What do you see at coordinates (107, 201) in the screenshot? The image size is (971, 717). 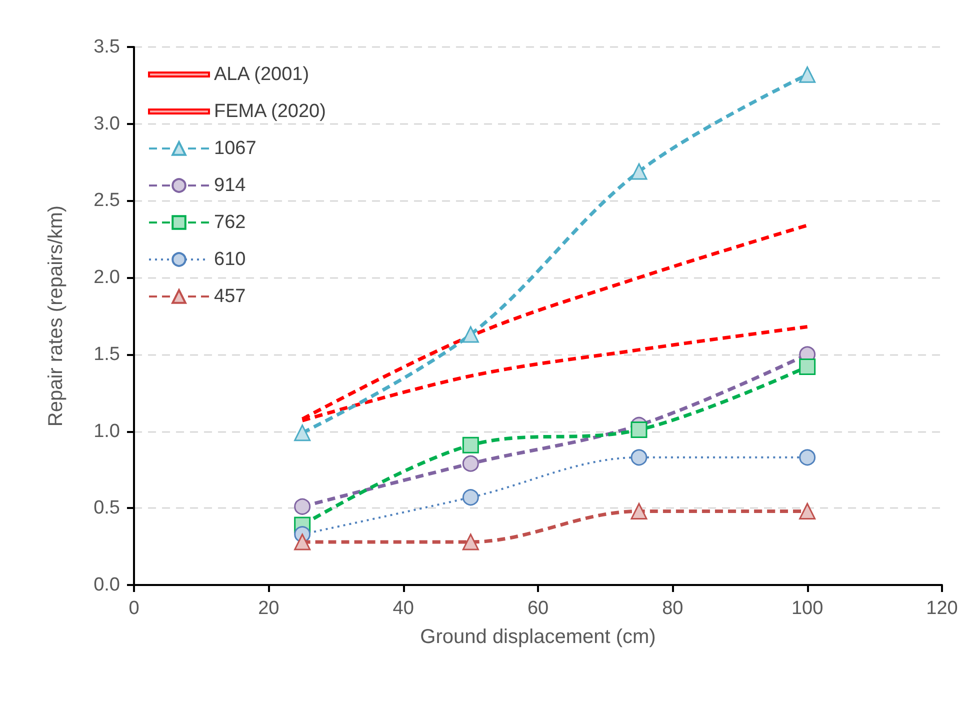 I see `y-tick-label: 2.5` at bounding box center [107, 201].